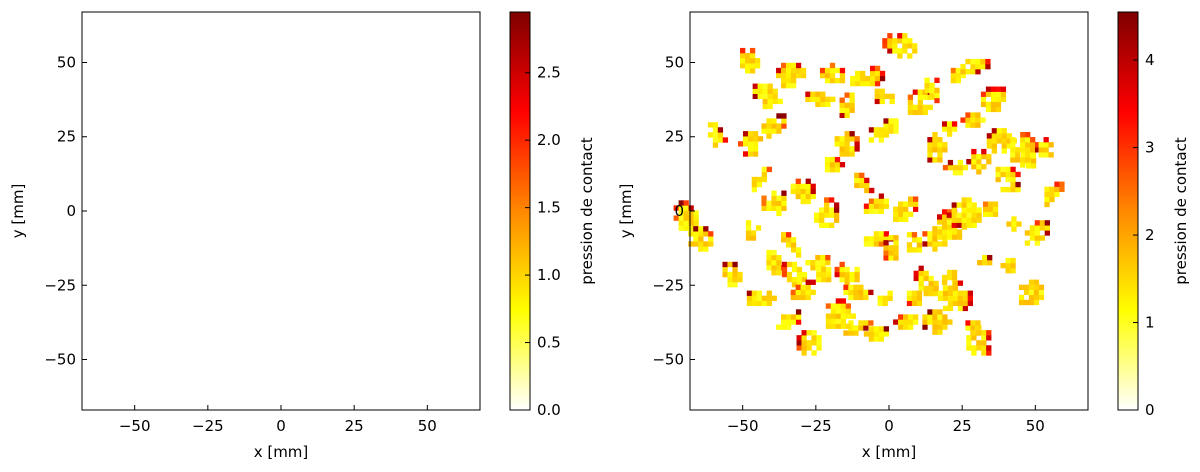  I want to click on x-tick-label: 0, so click(281, 426).